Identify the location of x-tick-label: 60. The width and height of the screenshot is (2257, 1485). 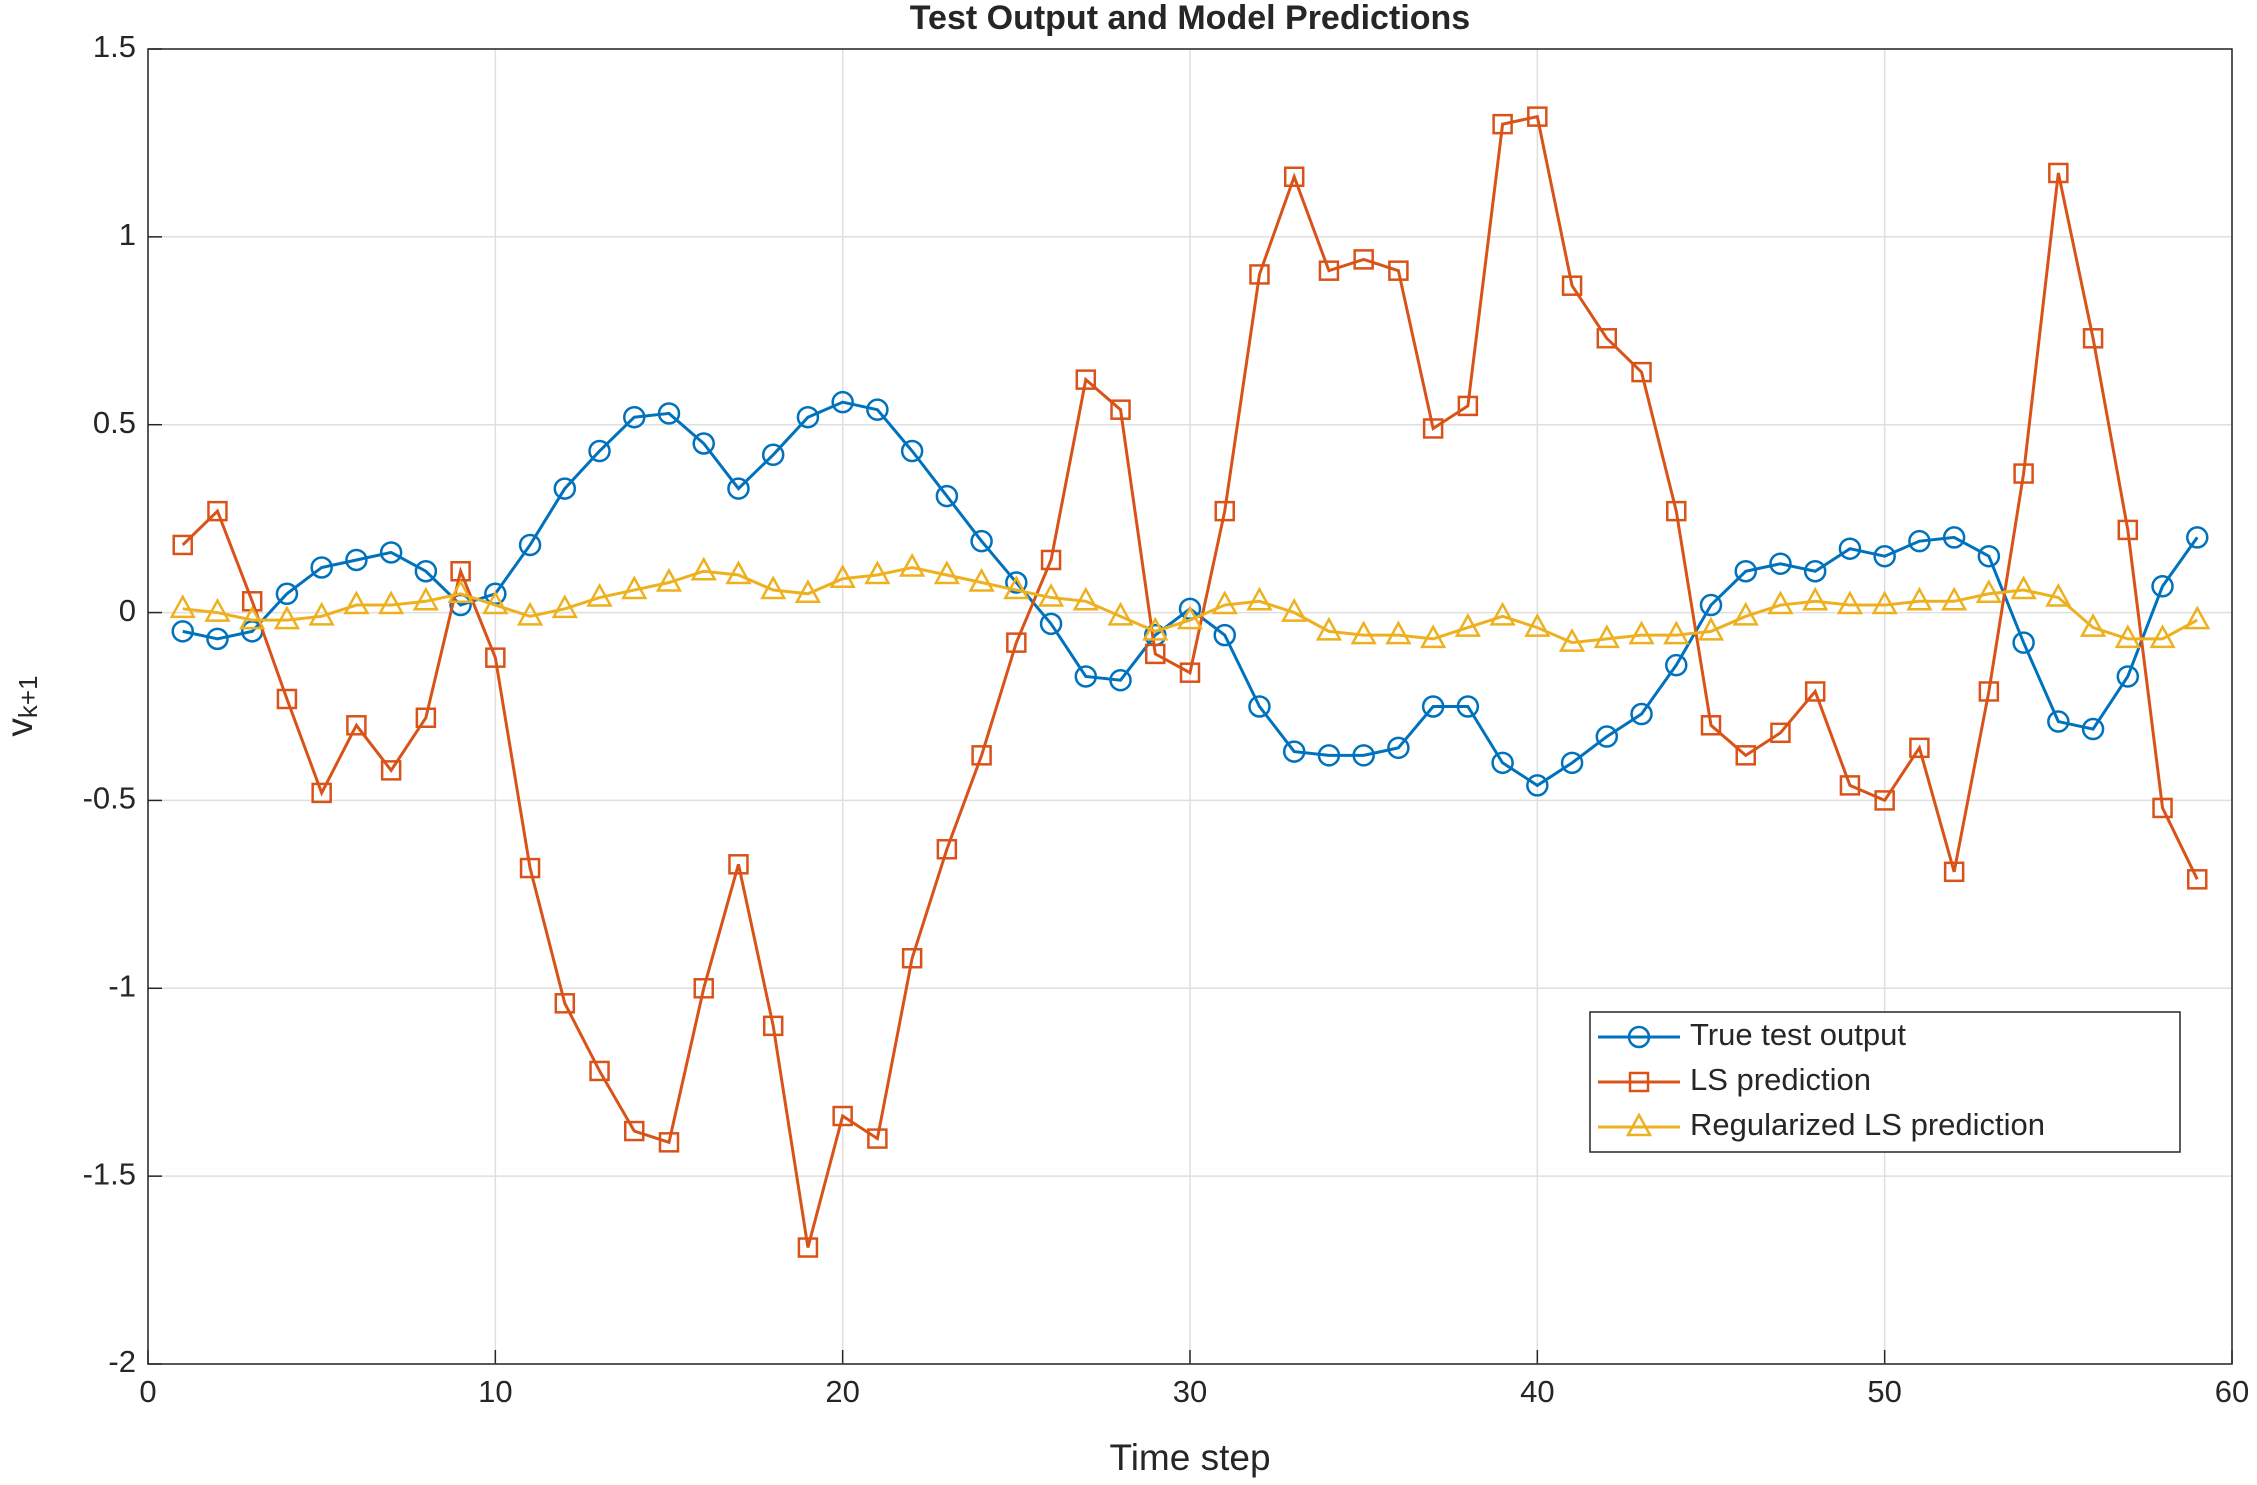
(2232, 1391).